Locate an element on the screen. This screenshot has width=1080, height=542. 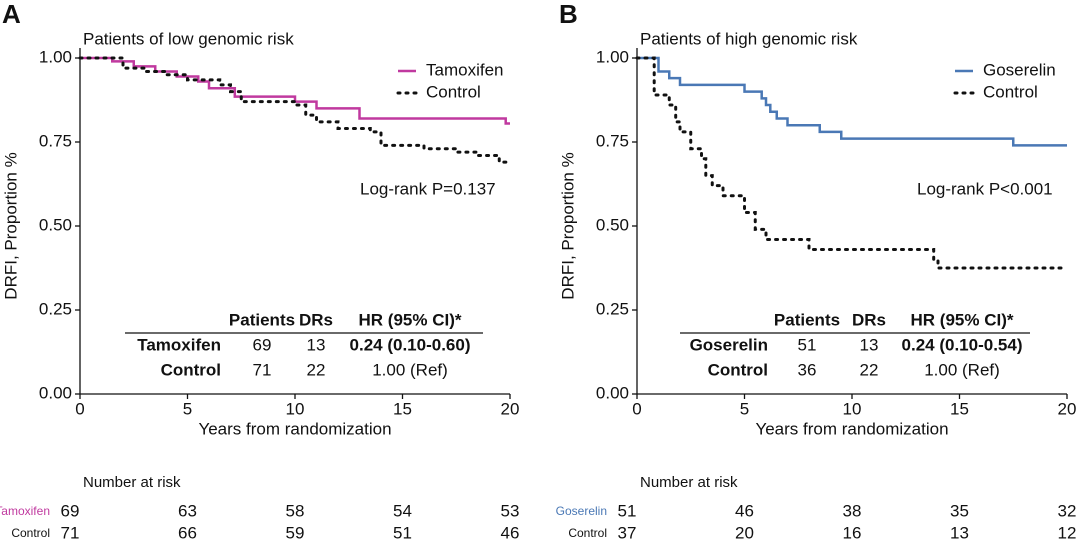
risk-value: 71 is located at coordinates (70, 532).